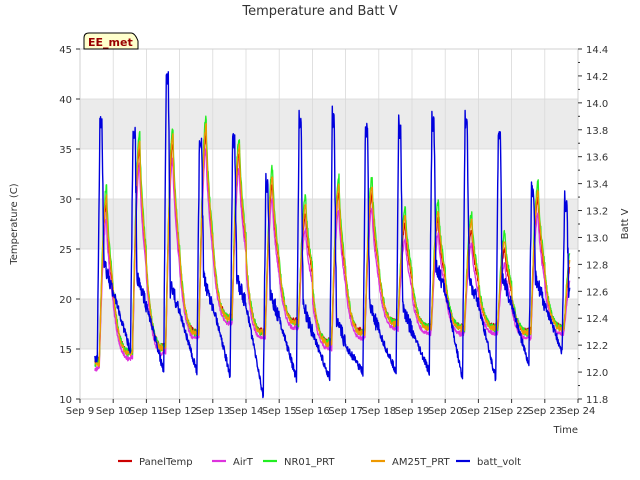 The width and height of the screenshot is (640, 480). I want to click on y-tick-label-right: 12.8, so click(597, 265).